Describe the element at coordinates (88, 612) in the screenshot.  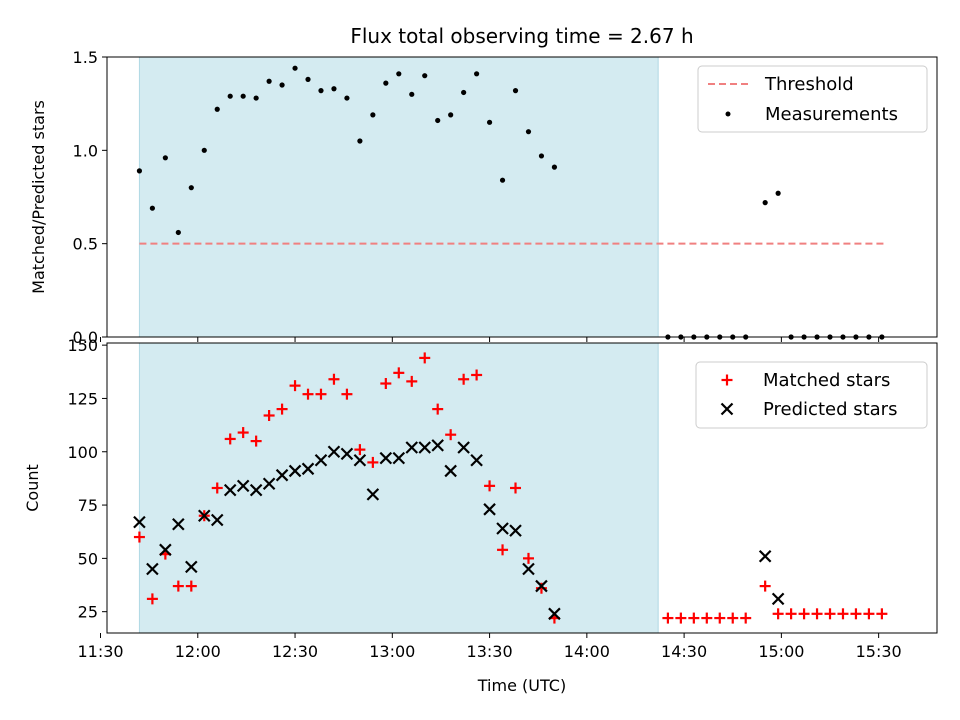
I see `y-tick-label: 25` at that location.